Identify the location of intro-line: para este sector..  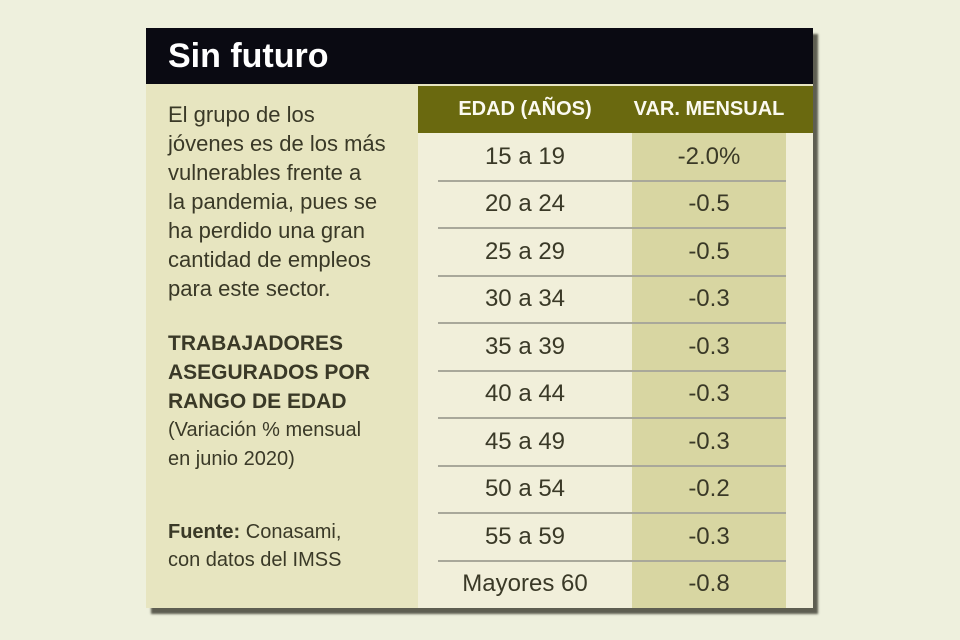
(249, 288).